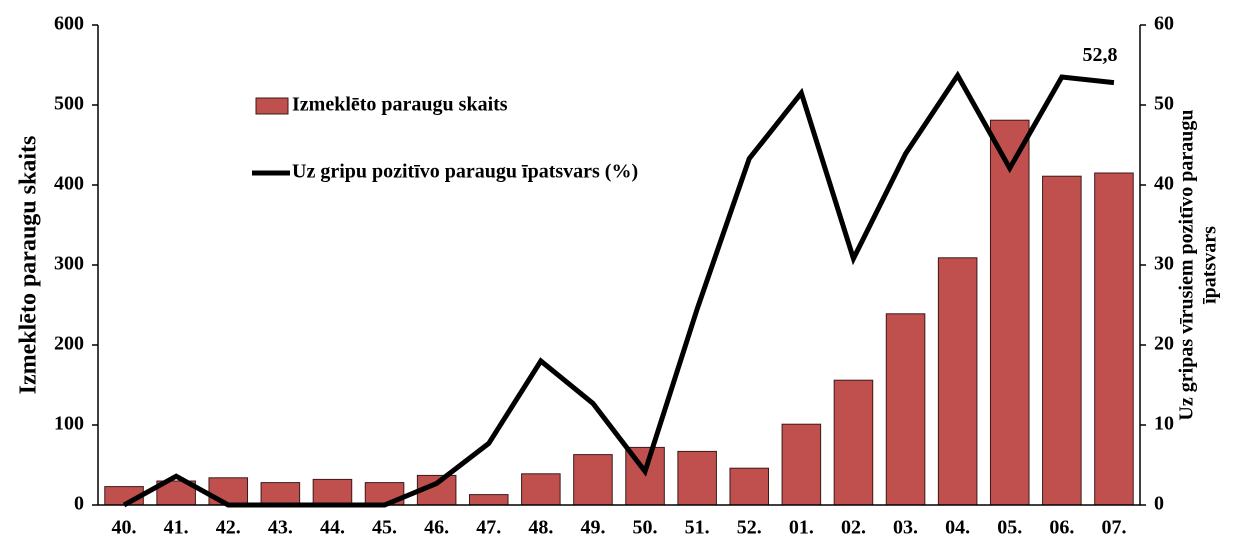 This screenshot has height=546, width=1240. Describe the element at coordinates (1061, 528) in the screenshot. I see `x-tick-label: 06.` at that location.